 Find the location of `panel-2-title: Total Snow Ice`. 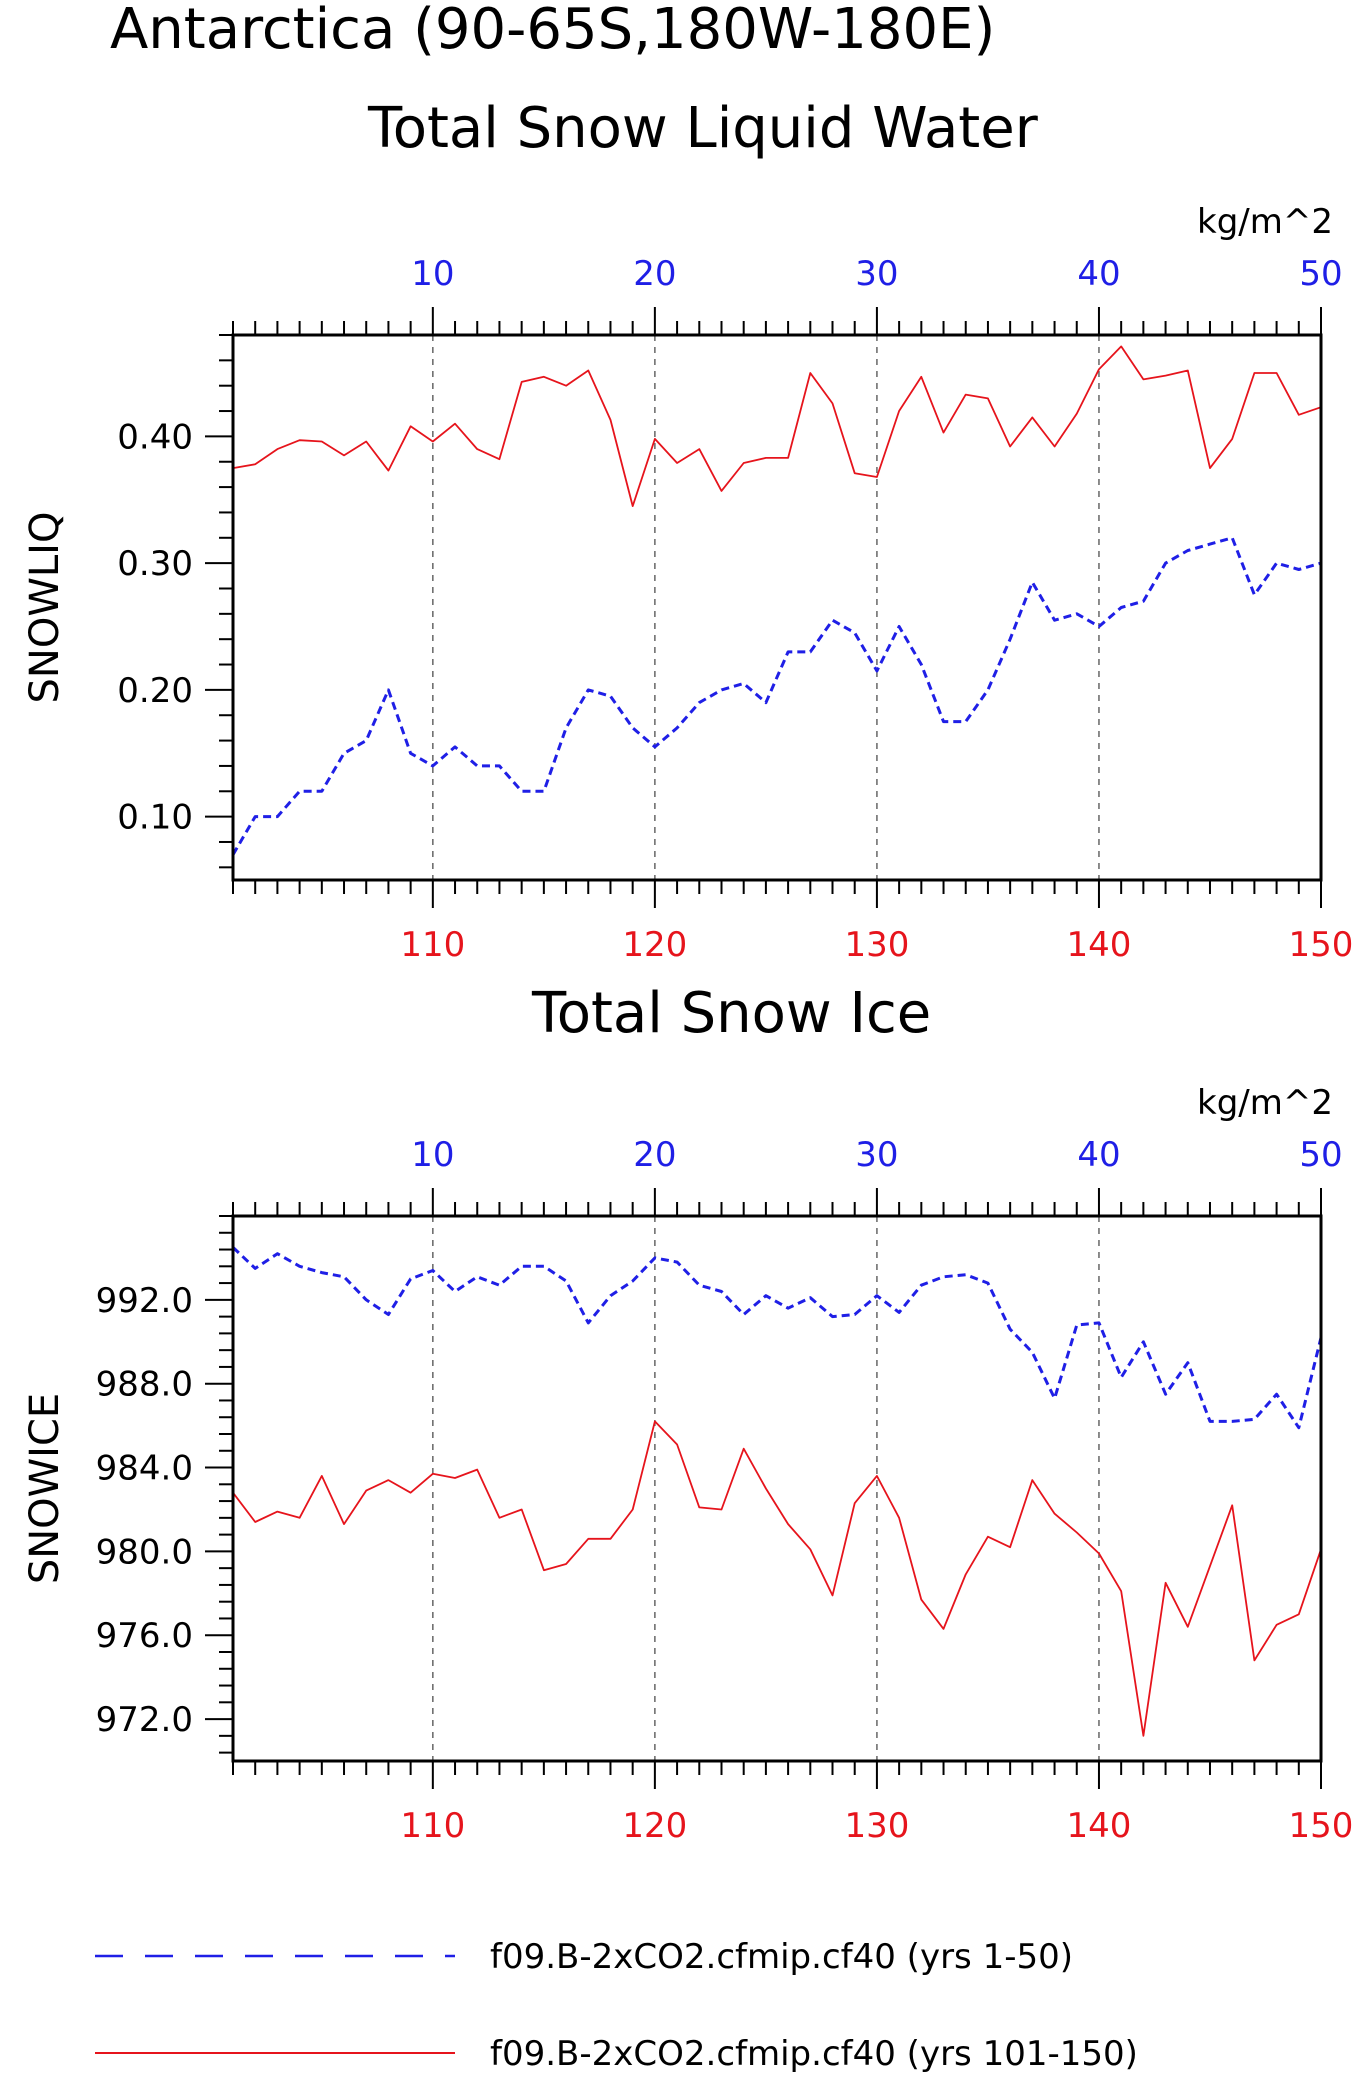

panel-2-title: Total Snow Ice is located at coordinates (731, 1013).